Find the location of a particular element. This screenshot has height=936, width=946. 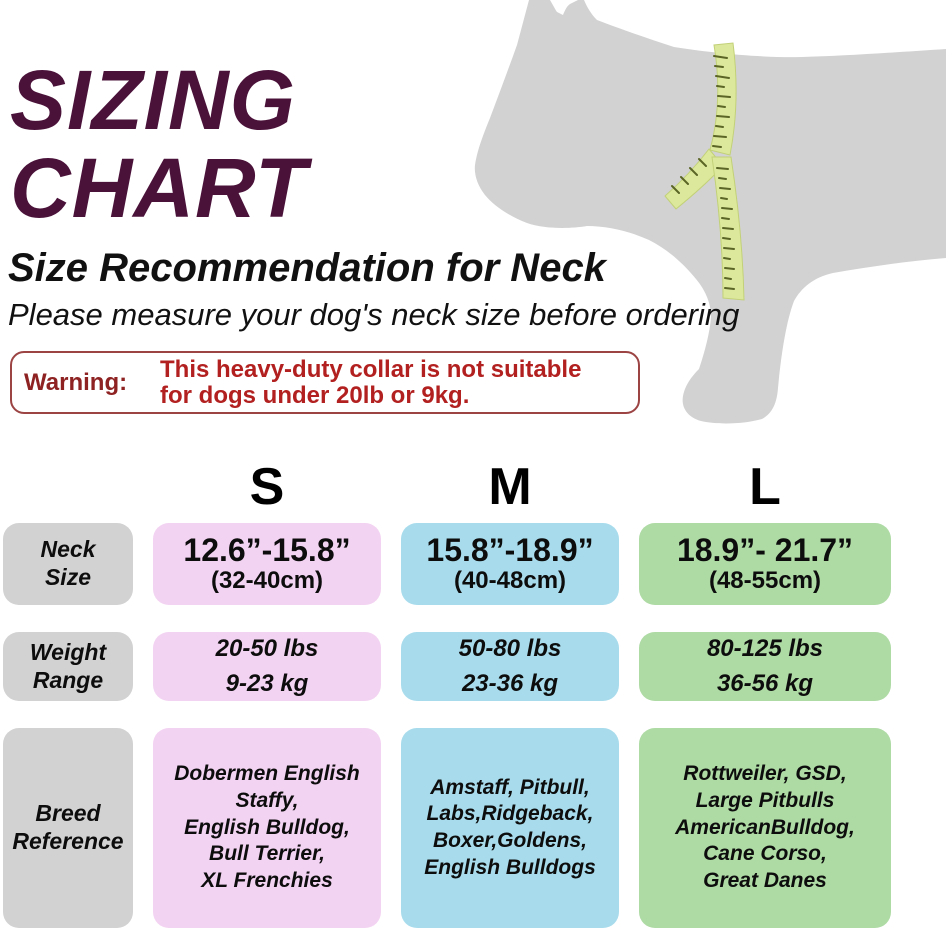

neck-size-value: 12.6”-15.8” is located at coordinates (267, 550).